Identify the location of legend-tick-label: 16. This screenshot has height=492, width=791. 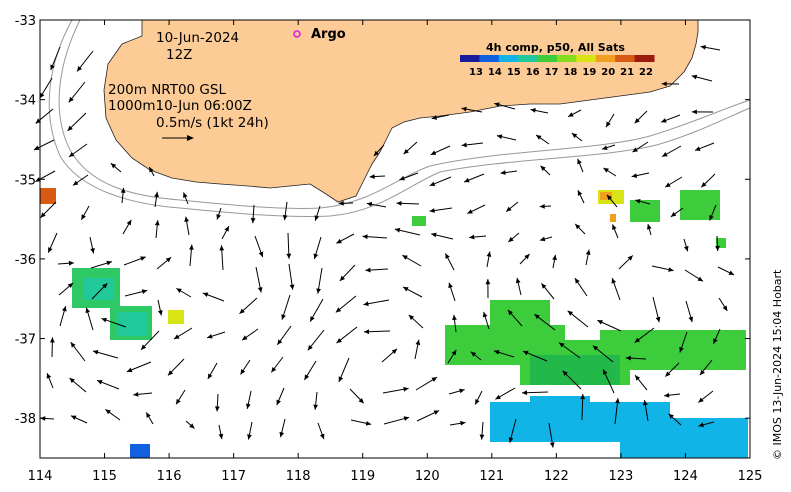
(533, 72).